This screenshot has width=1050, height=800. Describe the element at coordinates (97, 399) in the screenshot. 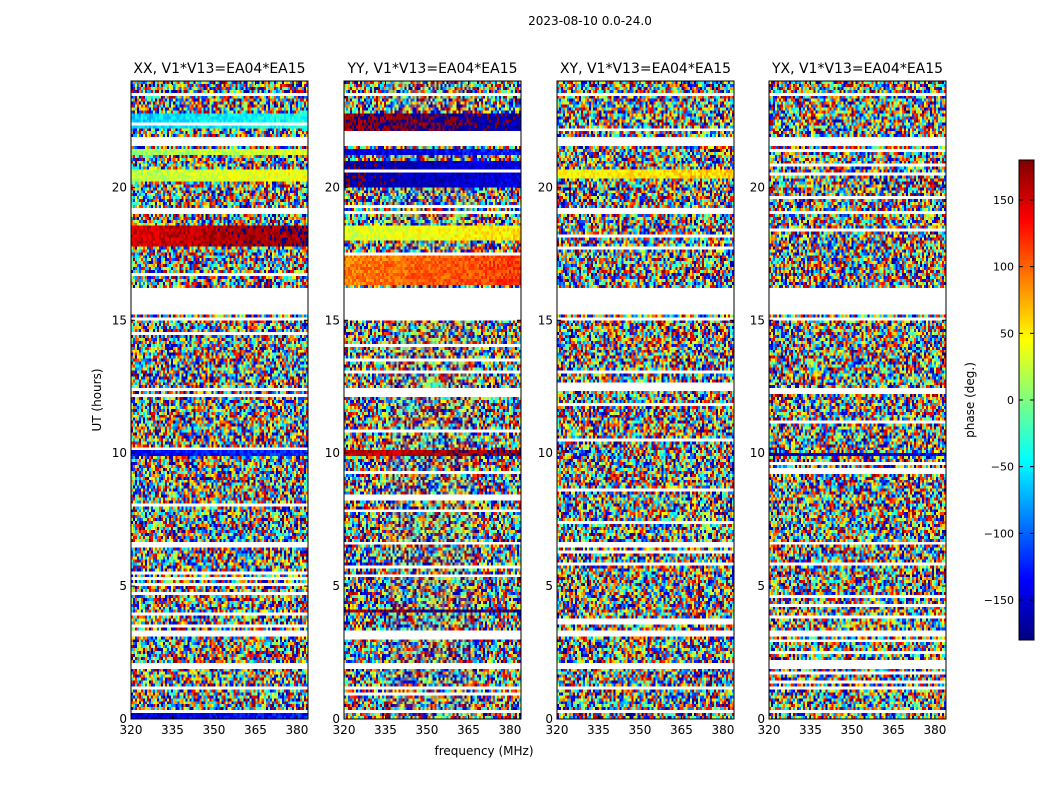

I see `y-axis-label: UT (hours)` at that location.